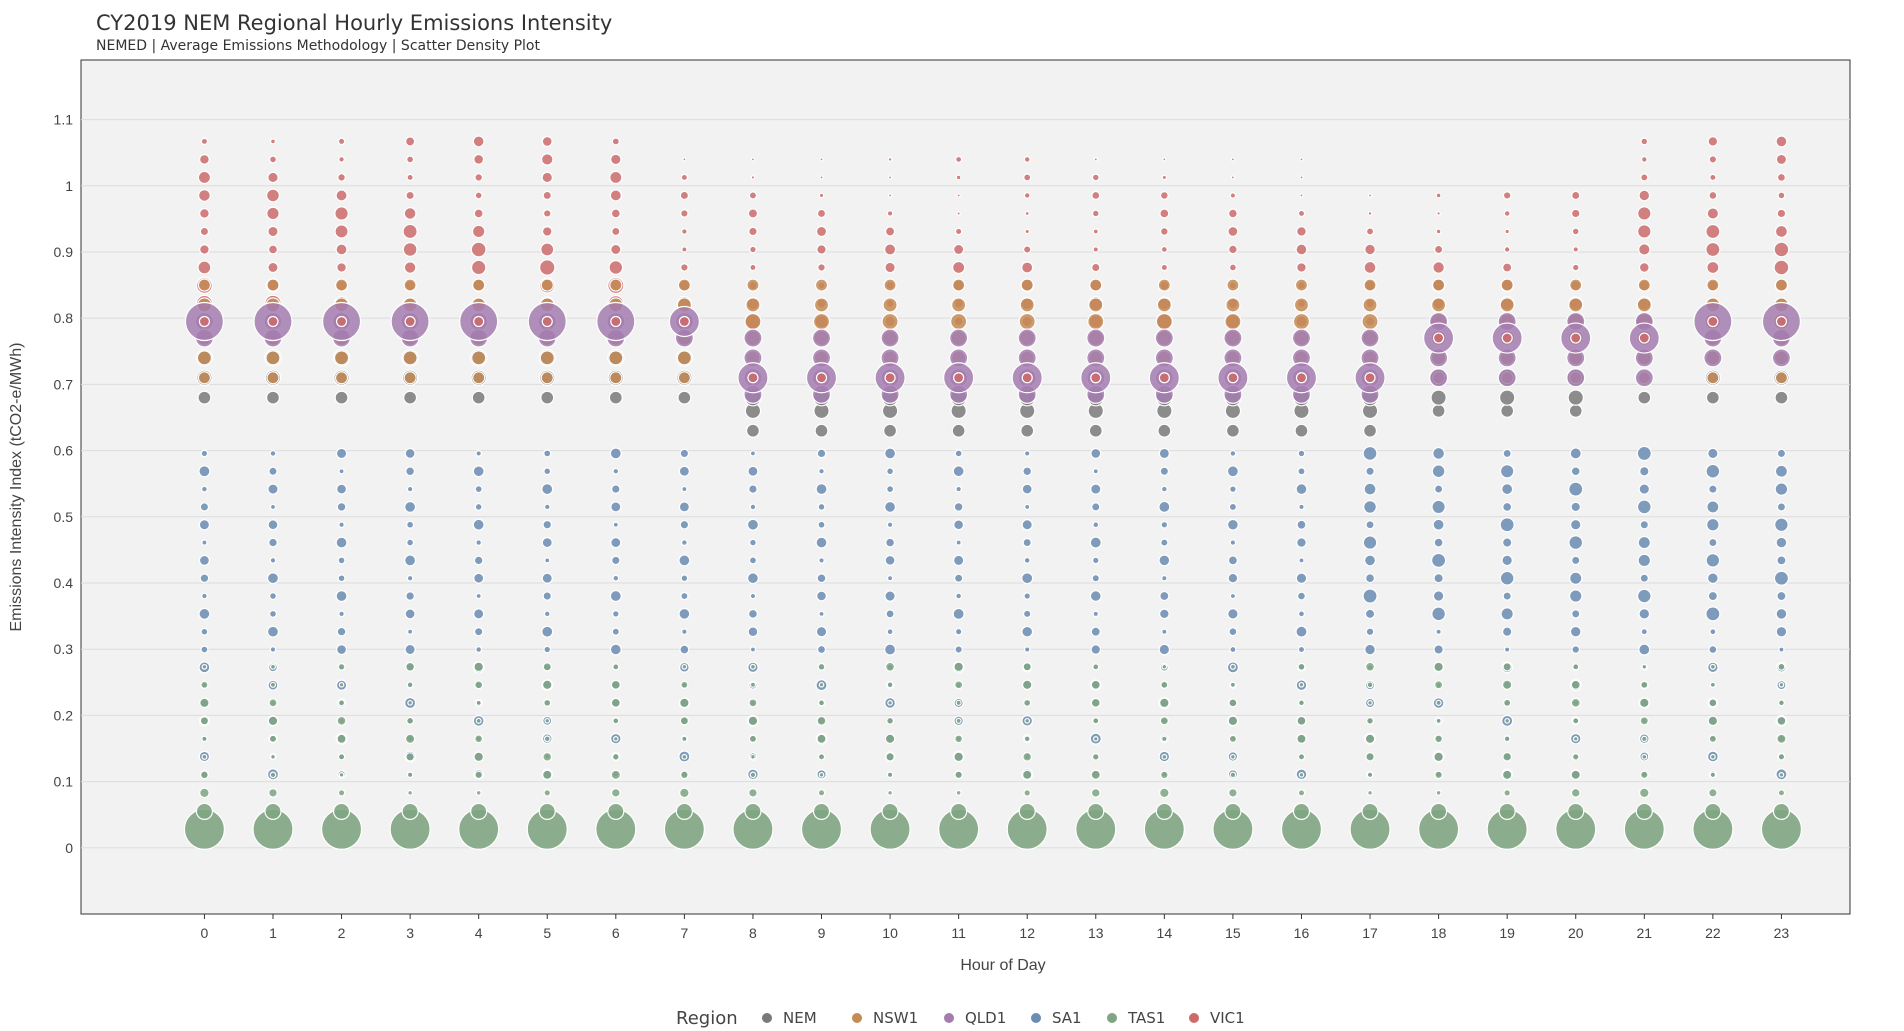 The width and height of the screenshot is (1904, 1031). What do you see at coordinates (69, 848) in the screenshot?
I see `y-tick-label: 0` at bounding box center [69, 848].